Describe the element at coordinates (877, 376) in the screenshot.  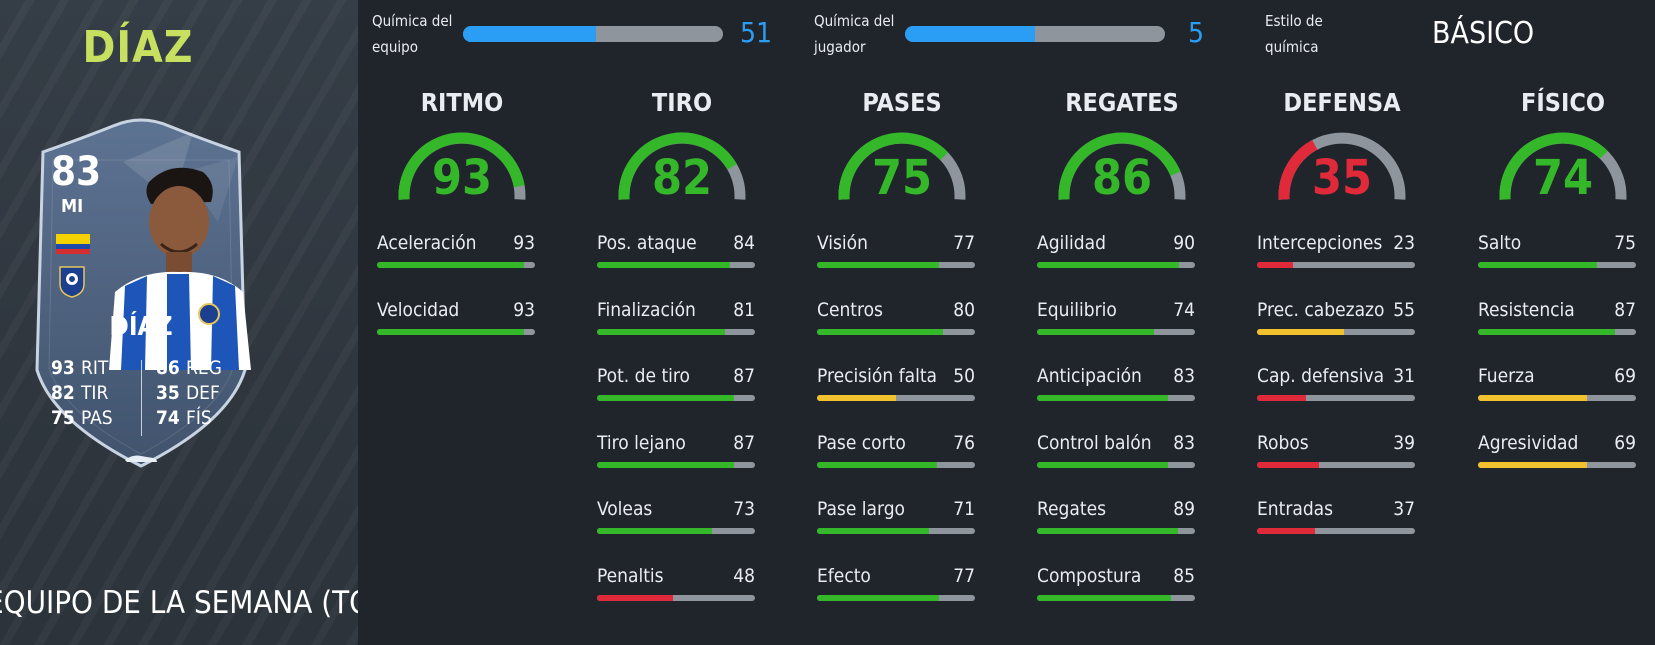
I see `stat-name: Precisión falta` at that location.